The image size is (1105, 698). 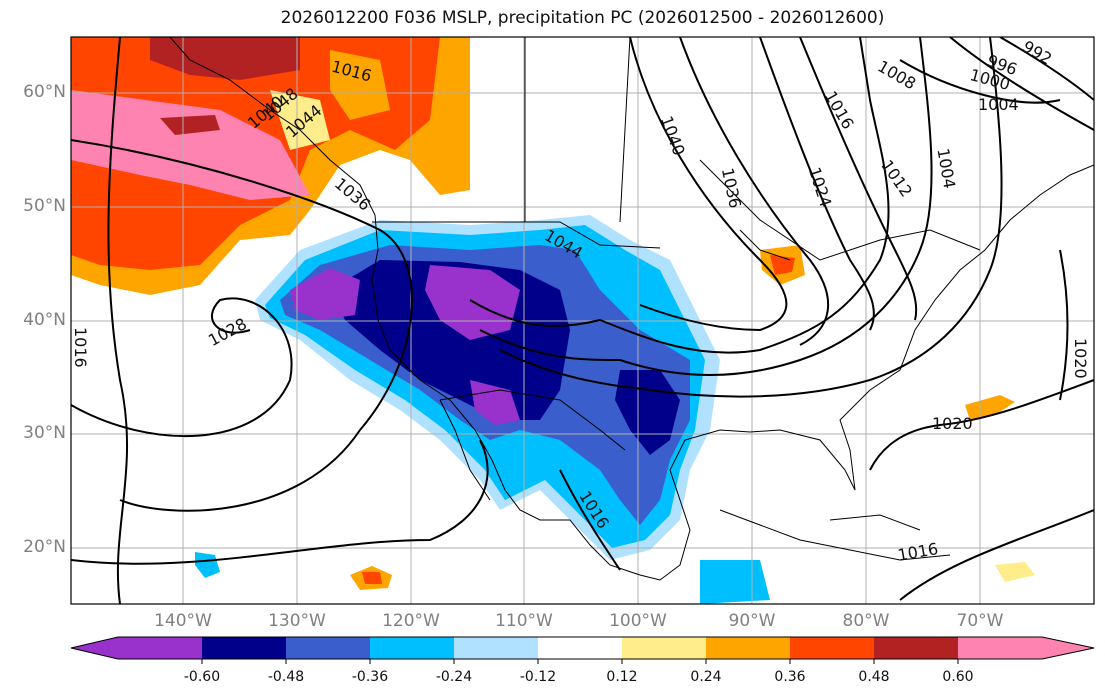 What do you see at coordinates (270, 166) in the screenshot?
I see `positive-anomaly-region-pacific` at bounding box center [270, 166].